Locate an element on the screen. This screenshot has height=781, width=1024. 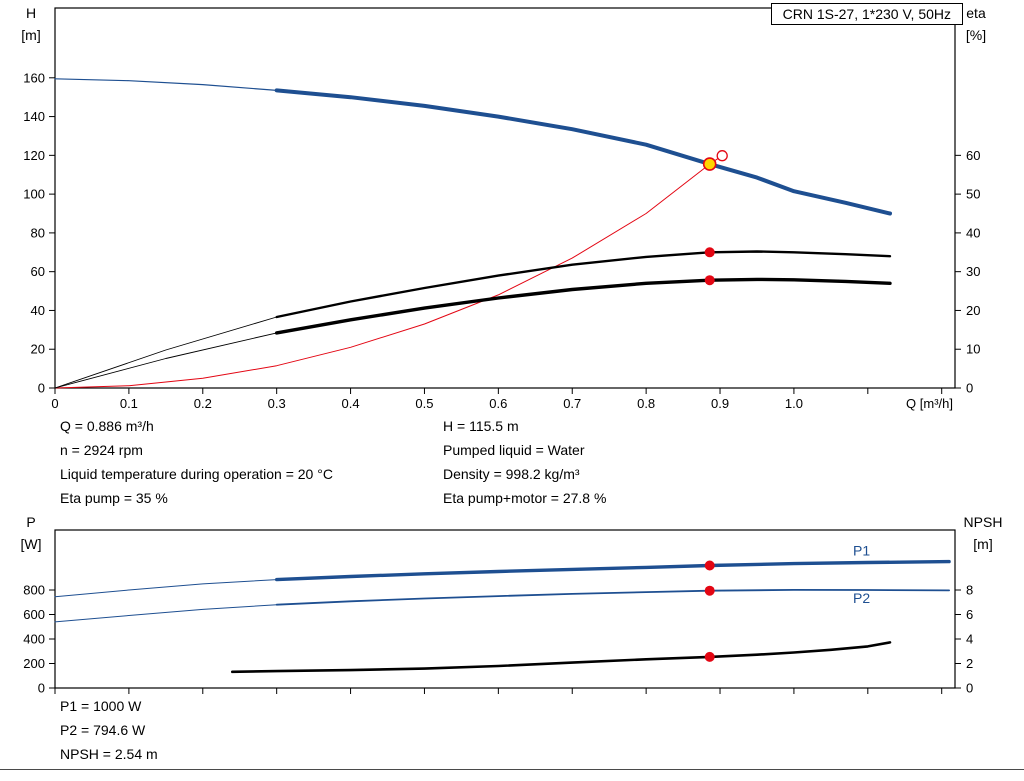
svg-text: 600 is located at coordinates (34, 614).